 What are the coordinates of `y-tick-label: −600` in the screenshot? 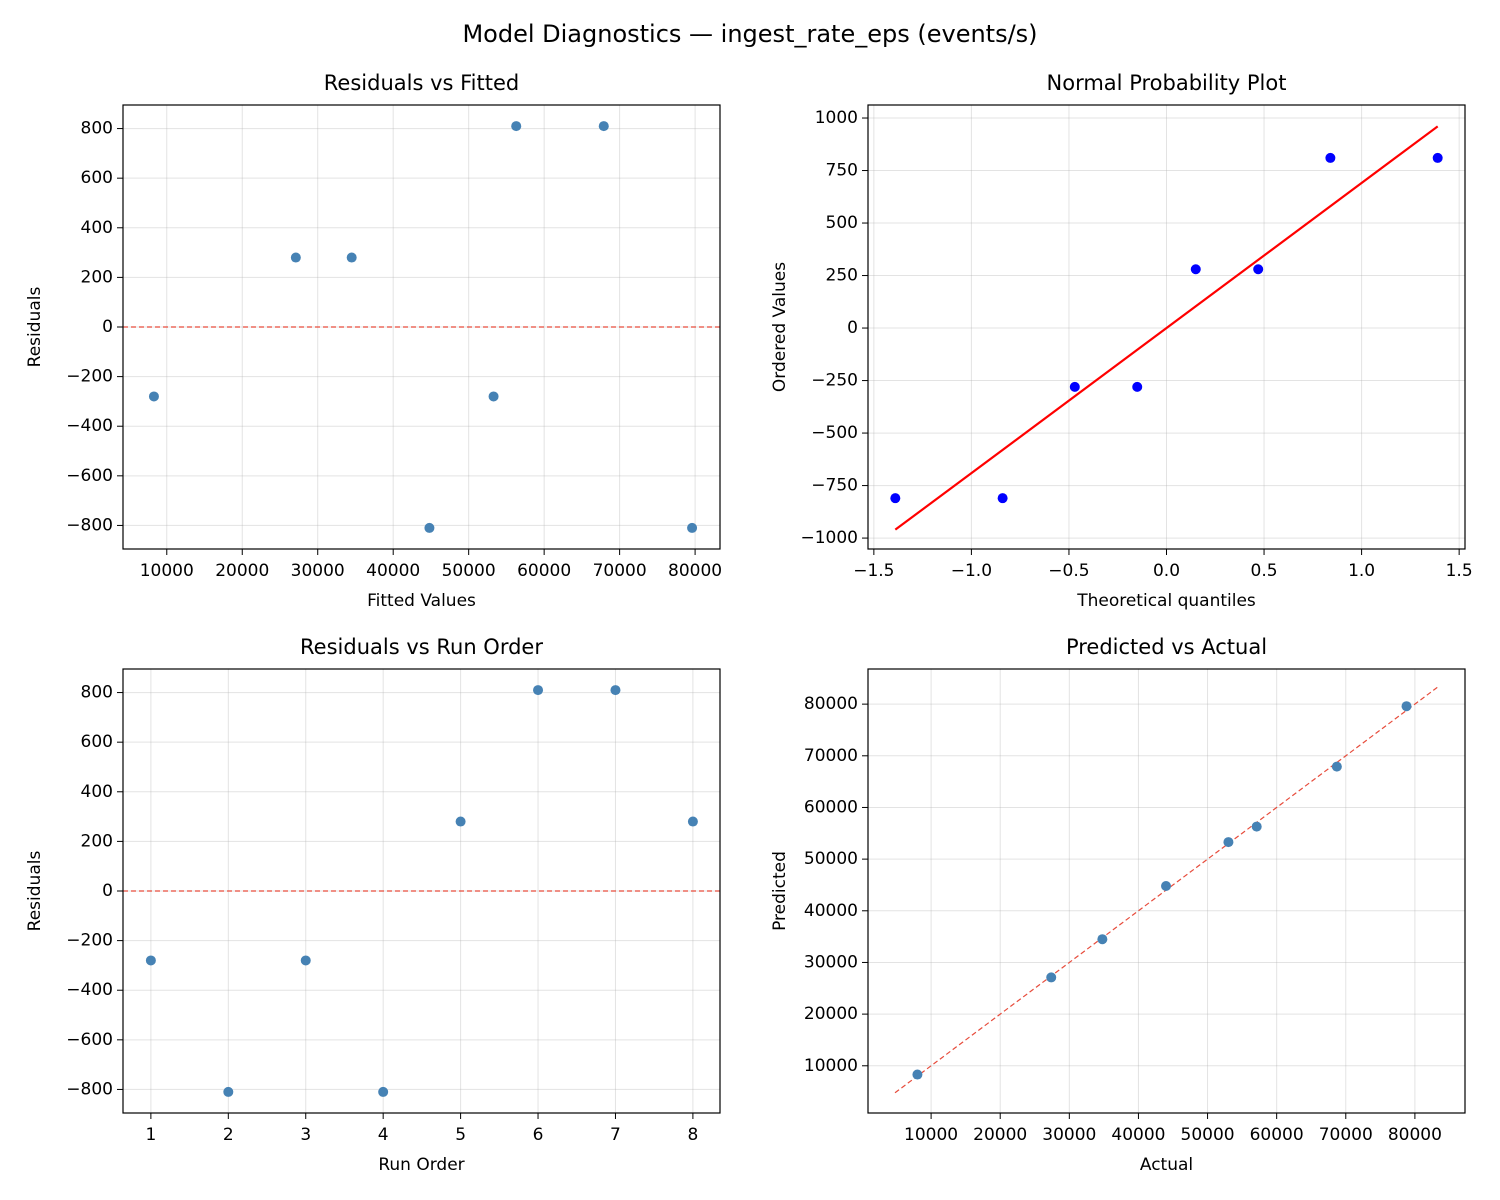 It's located at (89, 1040).